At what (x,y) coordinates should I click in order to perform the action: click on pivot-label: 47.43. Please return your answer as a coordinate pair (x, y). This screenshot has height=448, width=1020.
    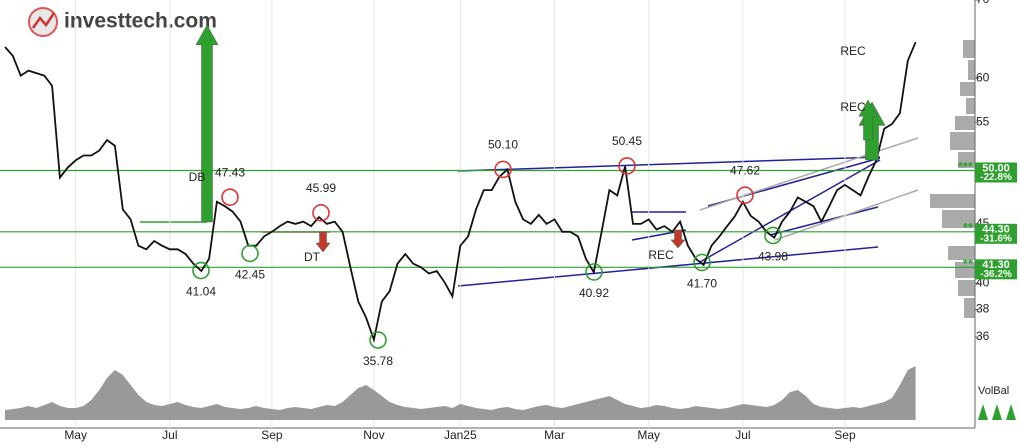
    Looking at the image, I should click on (230, 172).